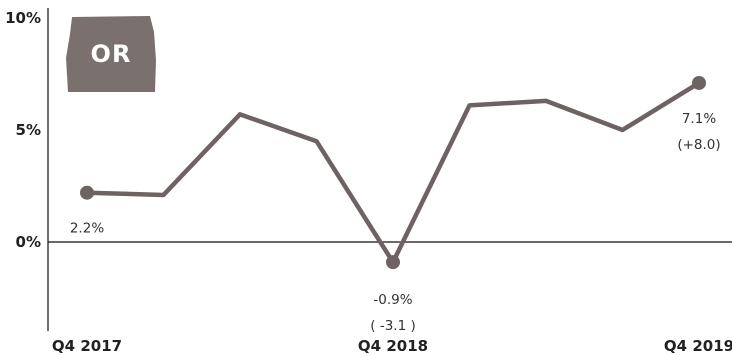 The image size is (732, 356). Describe the element at coordinates (392, 300) in the screenshot. I see `data-label: -0.9%` at that location.